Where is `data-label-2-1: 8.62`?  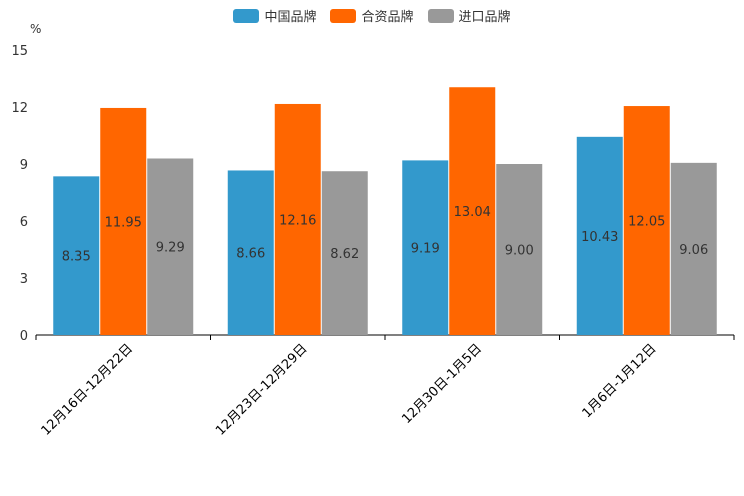 data-label-2-1: 8.62 is located at coordinates (344, 254).